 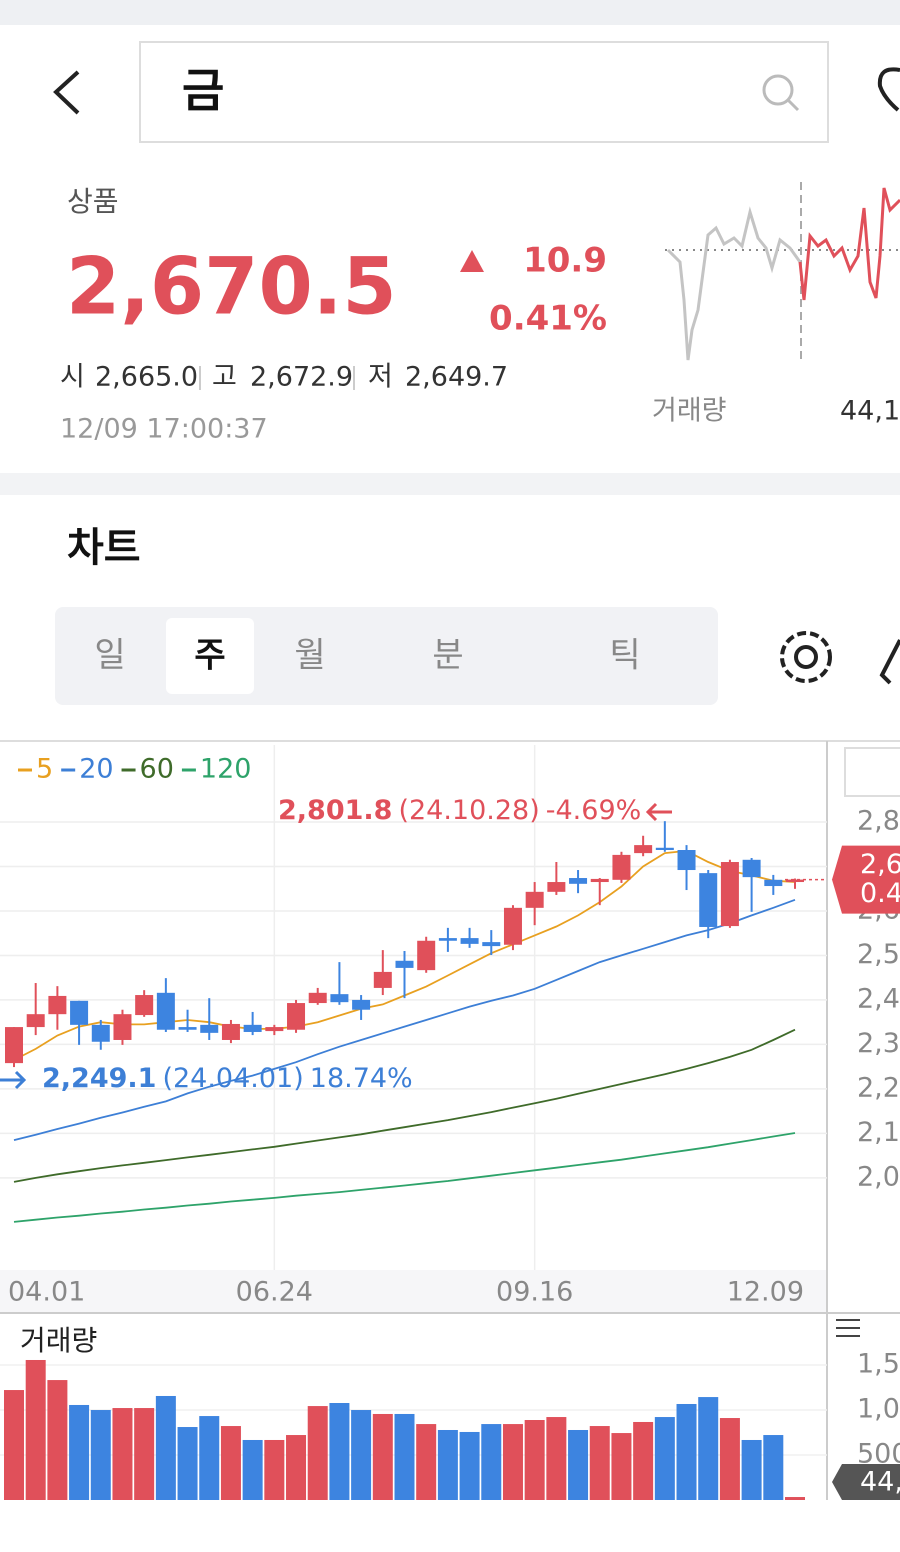 What do you see at coordinates (226, 769) in the screenshot?
I see `legend-label: 120` at bounding box center [226, 769].